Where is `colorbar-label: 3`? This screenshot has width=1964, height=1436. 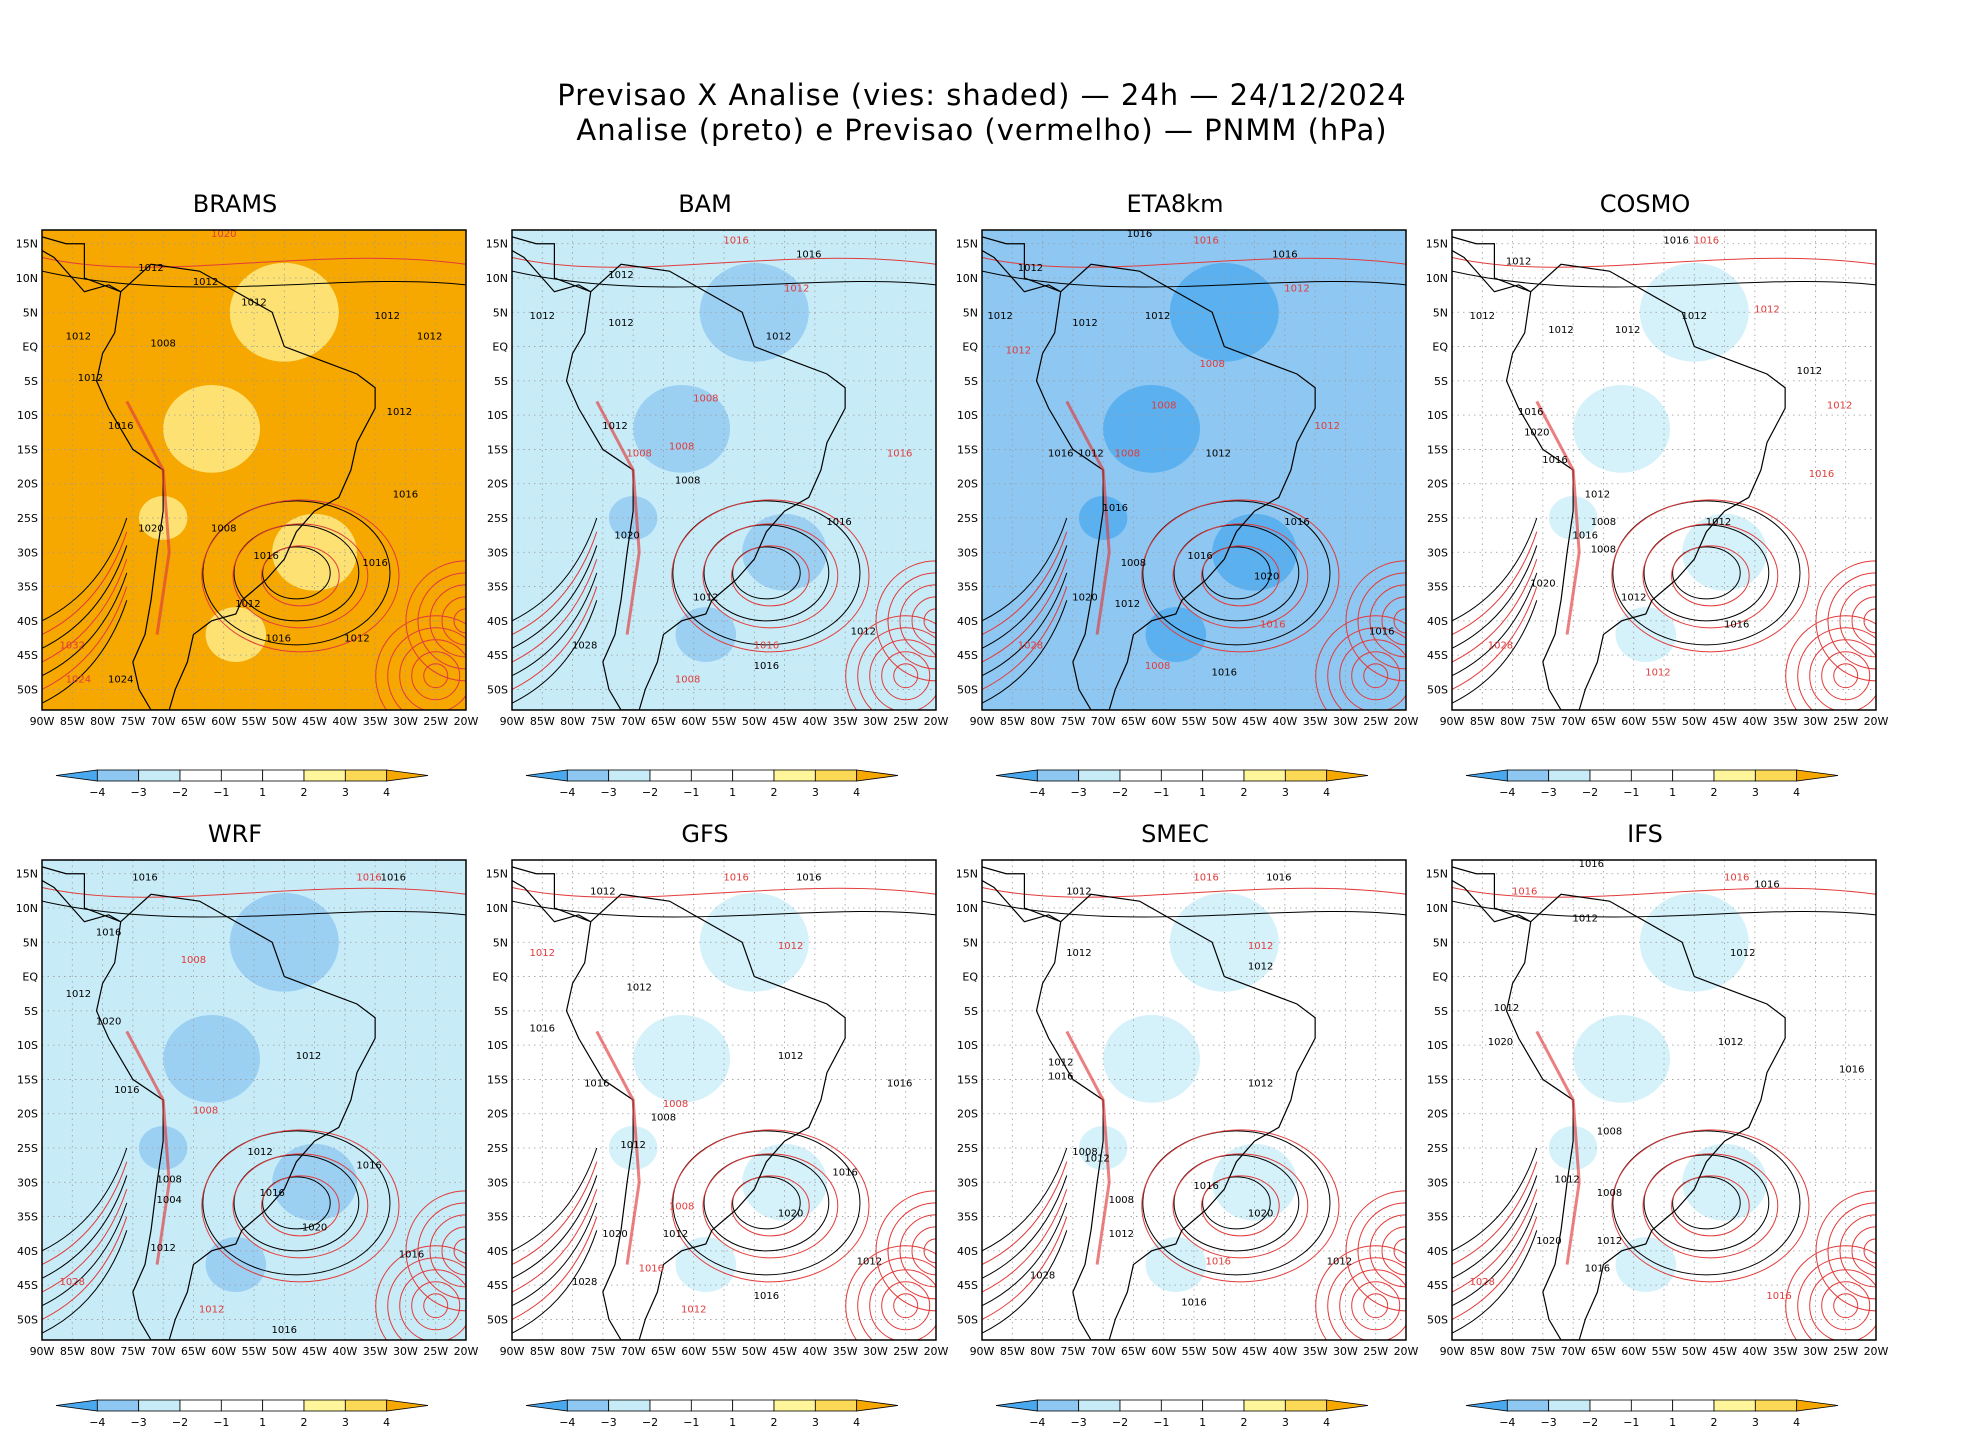 colorbar-label: 3 is located at coordinates (1285, 792).